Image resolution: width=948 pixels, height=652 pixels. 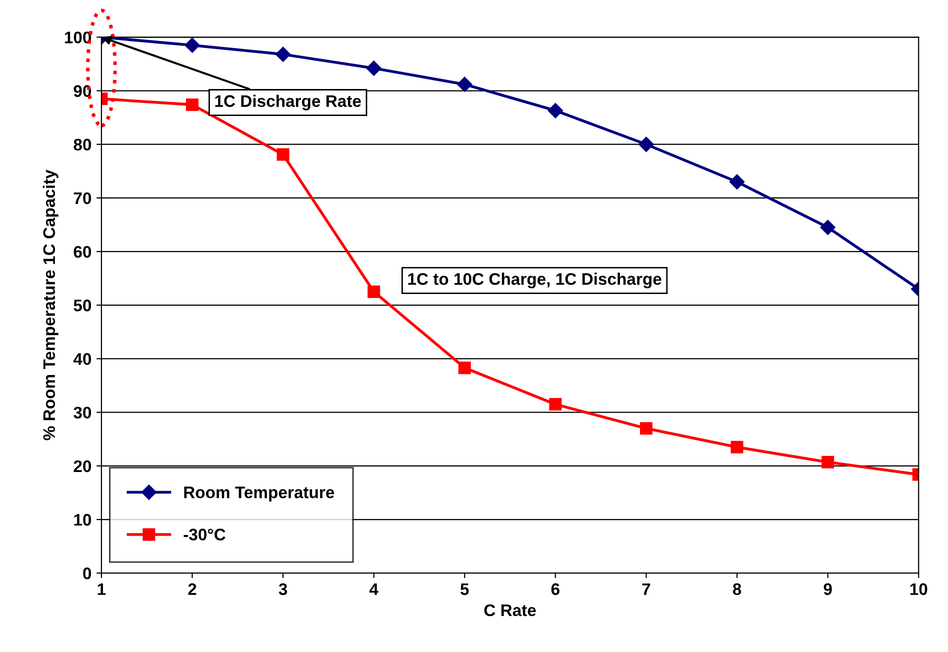 I want to click on y-tick-label: 30, so click(x=83, y=412).